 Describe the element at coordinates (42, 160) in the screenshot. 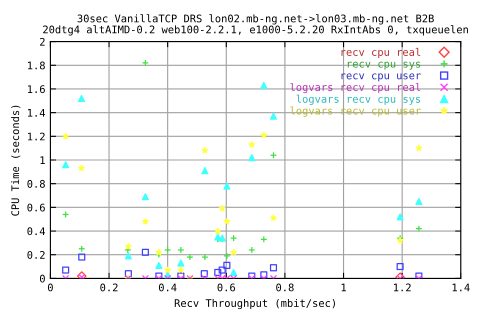

I see `y-tick-label: 1` at that location.